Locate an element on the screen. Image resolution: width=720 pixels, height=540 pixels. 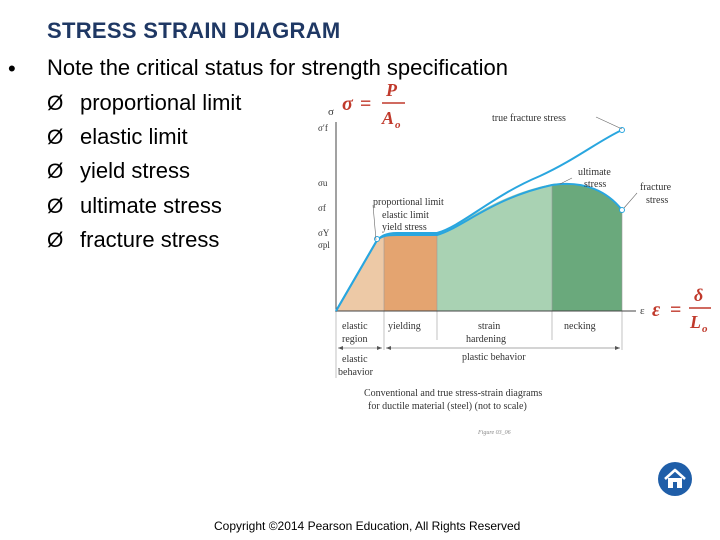
tick-label-sigma-f-true: σ′f is located at coordinates (323, 128).